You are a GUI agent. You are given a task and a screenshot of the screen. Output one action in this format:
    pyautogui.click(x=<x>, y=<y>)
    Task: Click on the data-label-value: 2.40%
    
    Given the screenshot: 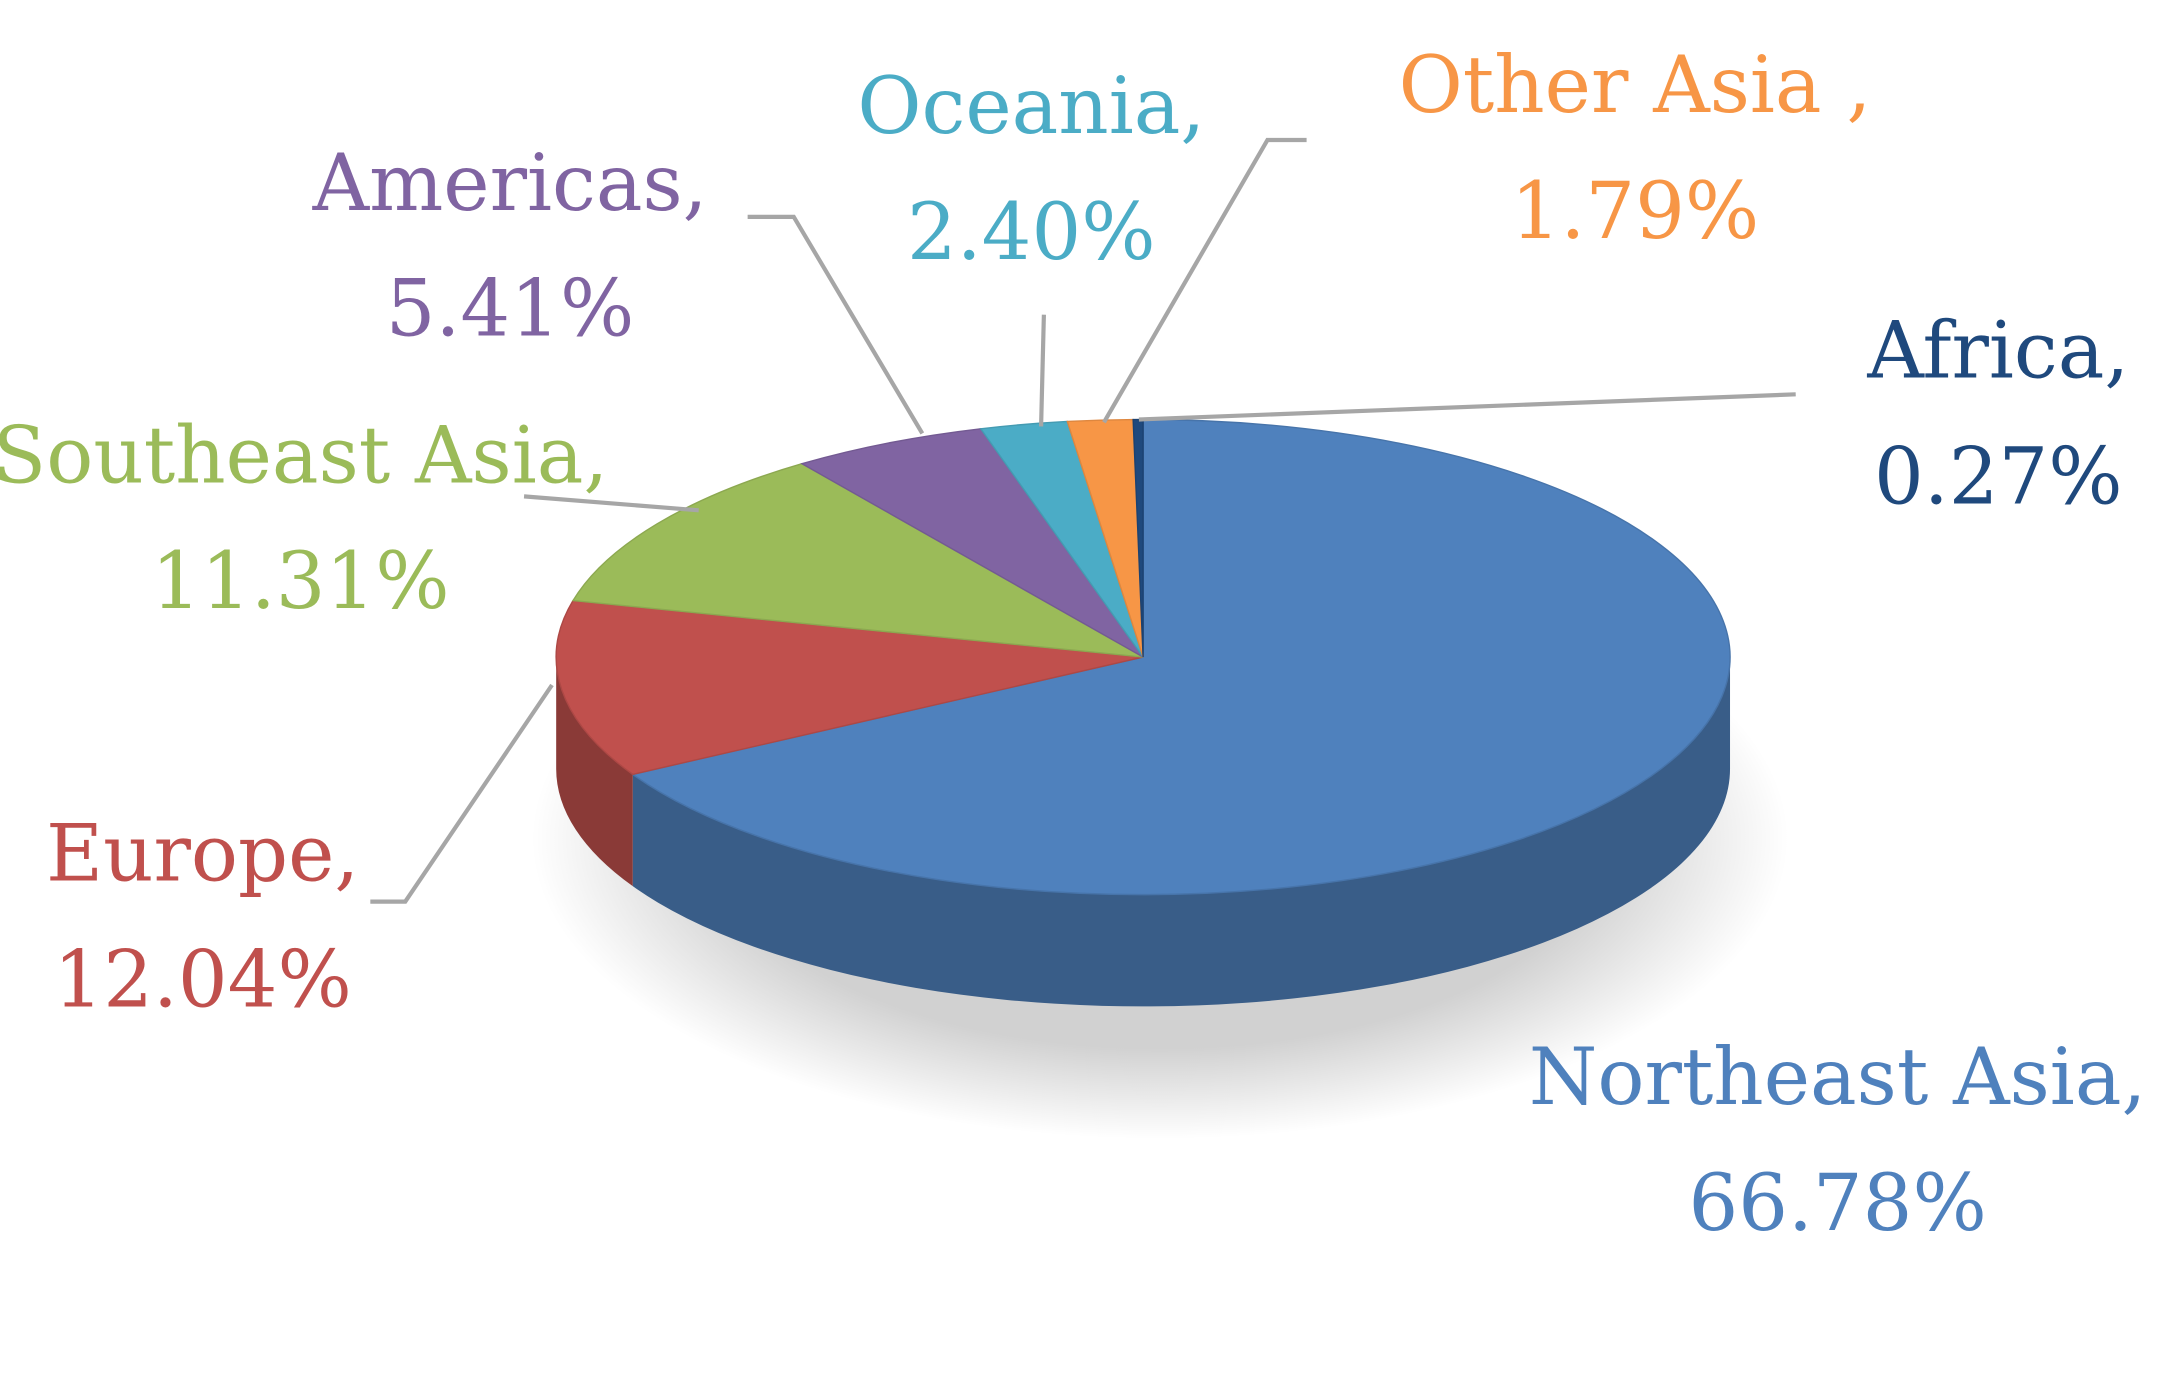 What is the action you would take?
    pyautogui.click(x=1031, y=232)
    